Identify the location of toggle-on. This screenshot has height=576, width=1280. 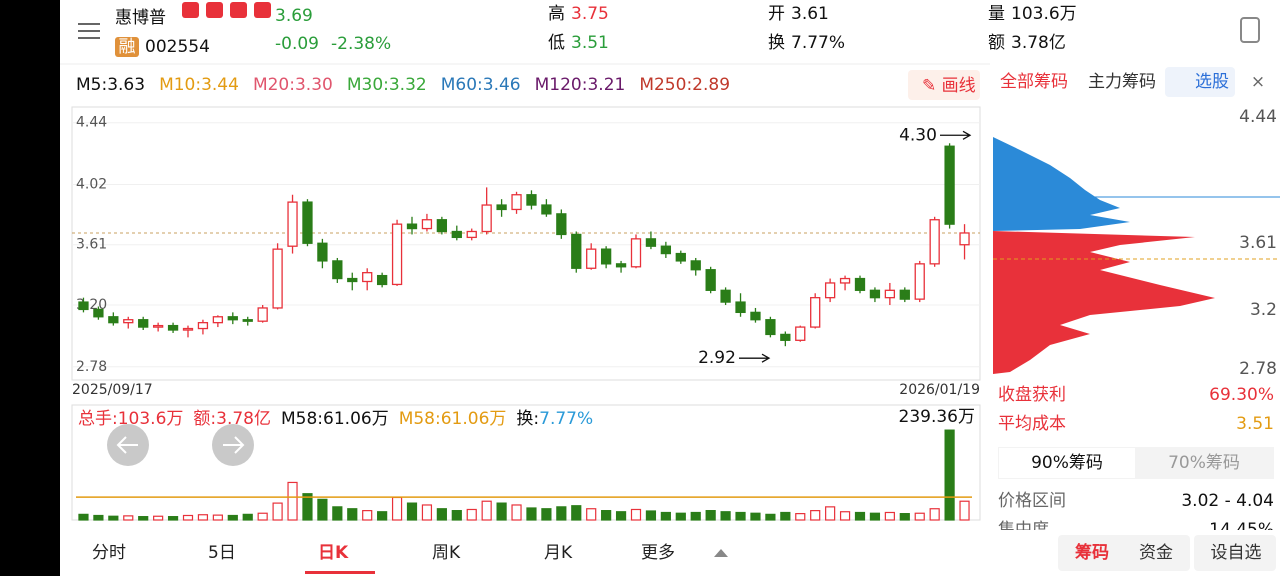
(1067, 463).